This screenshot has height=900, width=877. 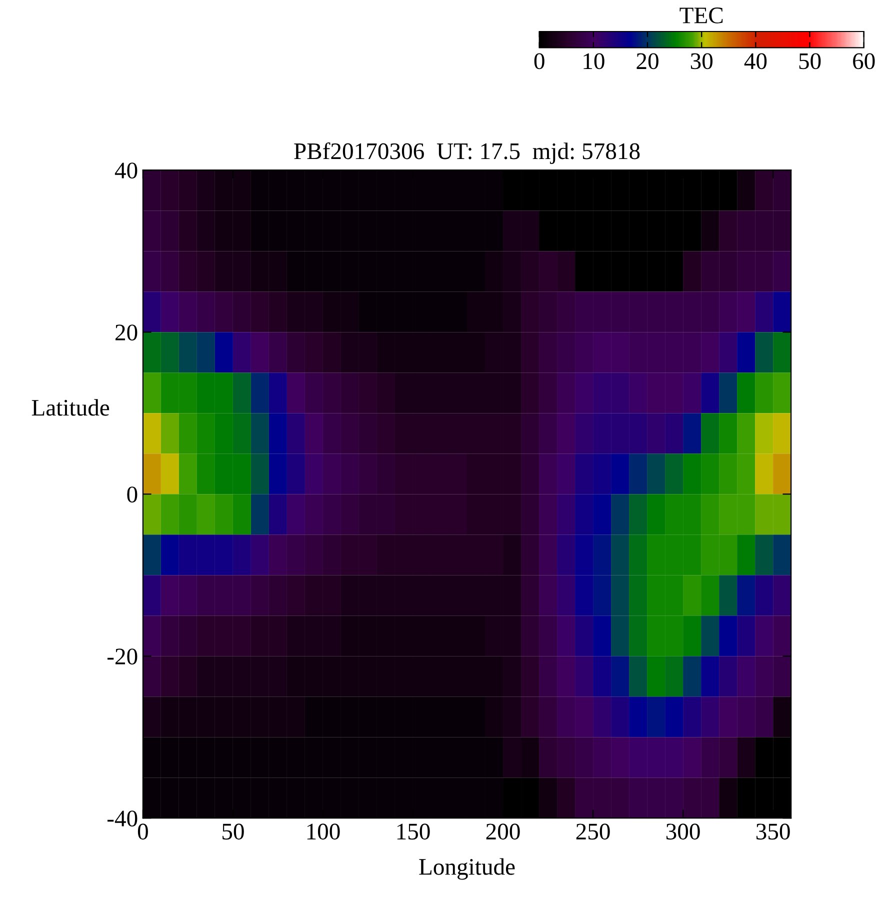 What do you see at coordinates (467, 153) in the screenshot?
I see `chart-title: PBf20170306 UT: 17.5 mjd: 57818` at bounding box center [467, 153].